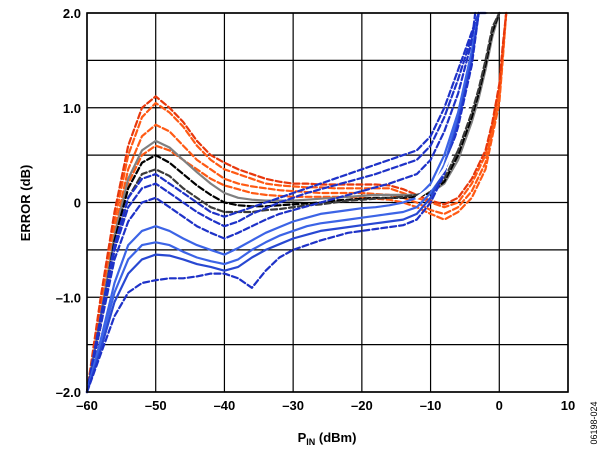  What do you see at coordinates (310, 442) in the screenshot?
I see `x-axis-title-subscript: IN` at bounding box center [310, 442].